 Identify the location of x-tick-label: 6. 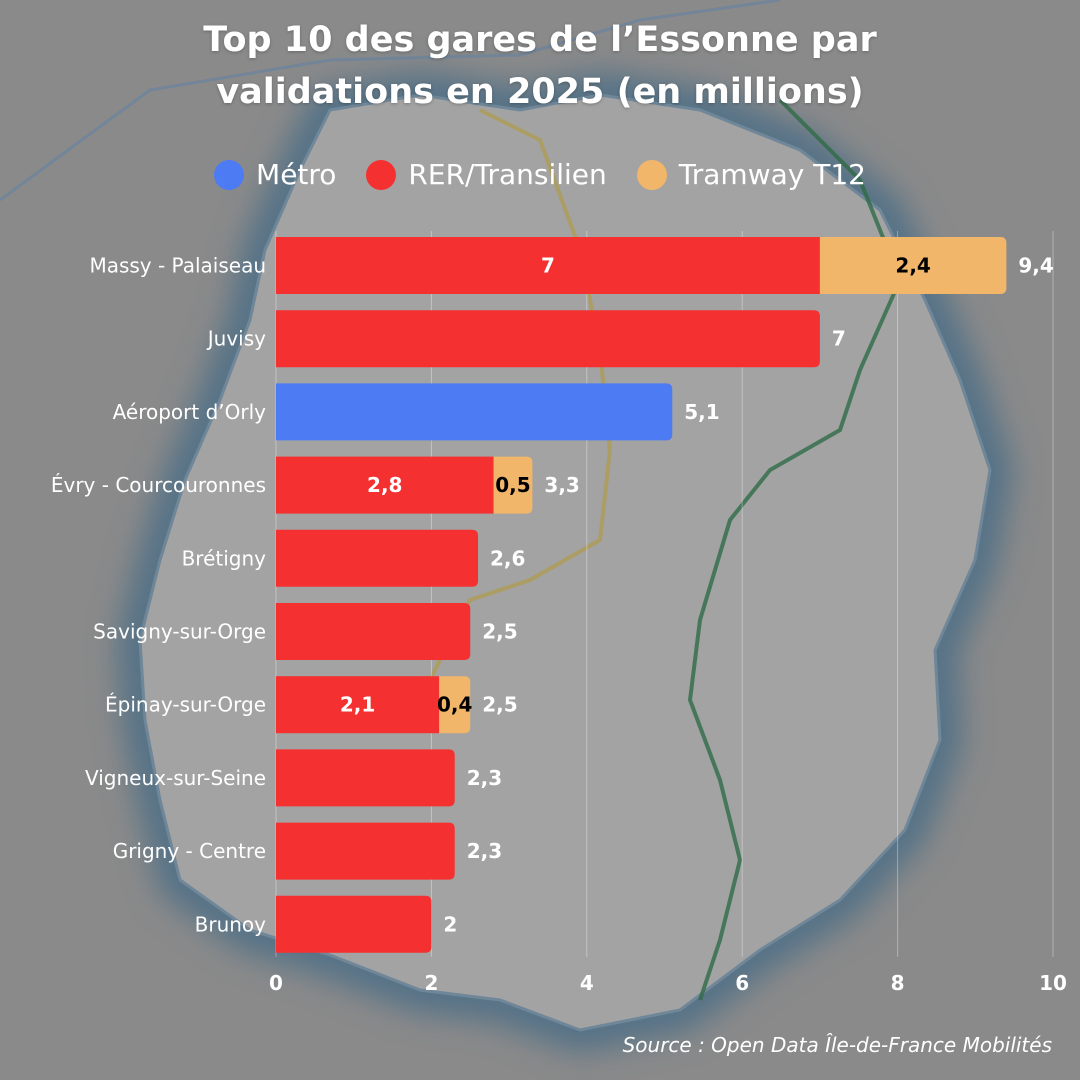
(742, 983).